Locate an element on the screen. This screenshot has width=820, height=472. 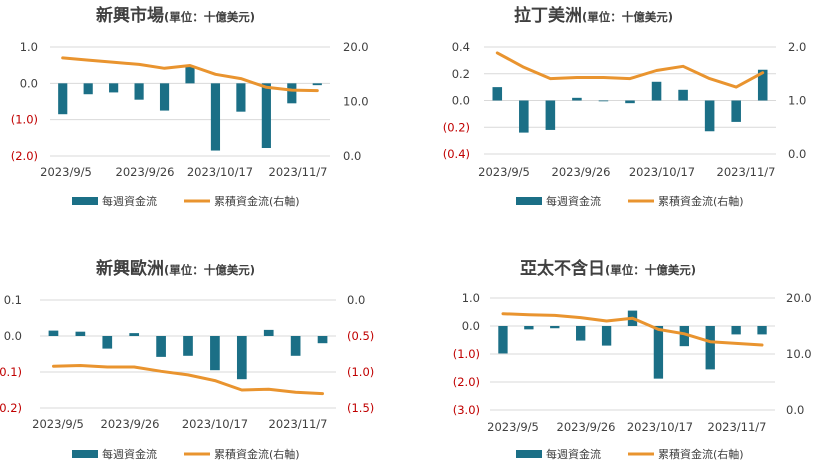
right-axis-tick: (0.5) is located at coordinates (360, 336).